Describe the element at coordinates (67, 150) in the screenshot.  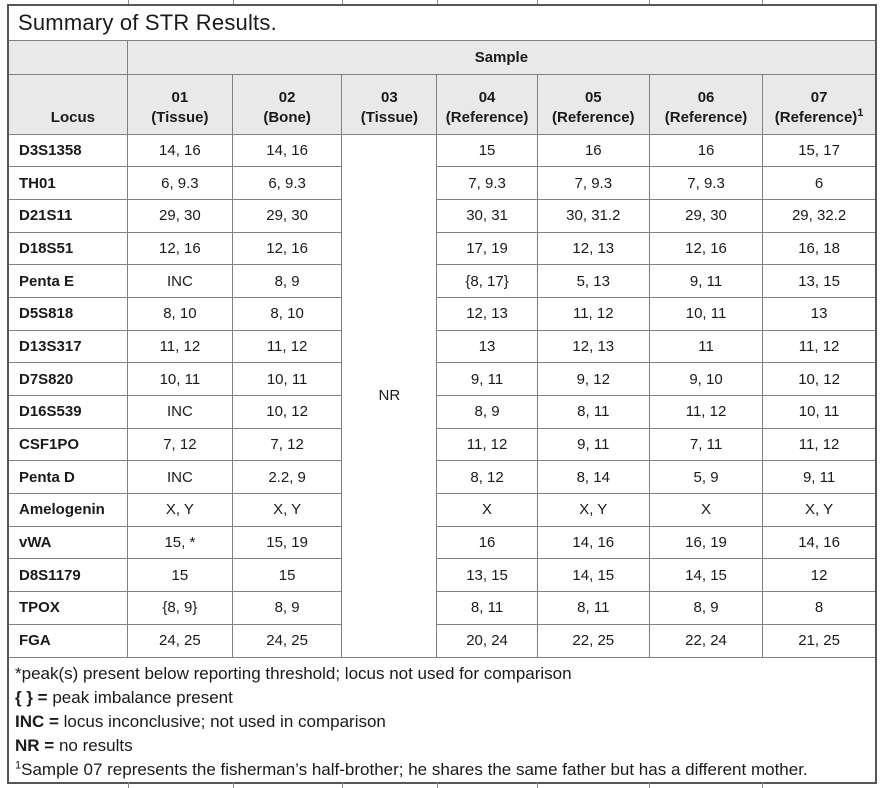
I see `locus-cell: D3S1358` at that location.